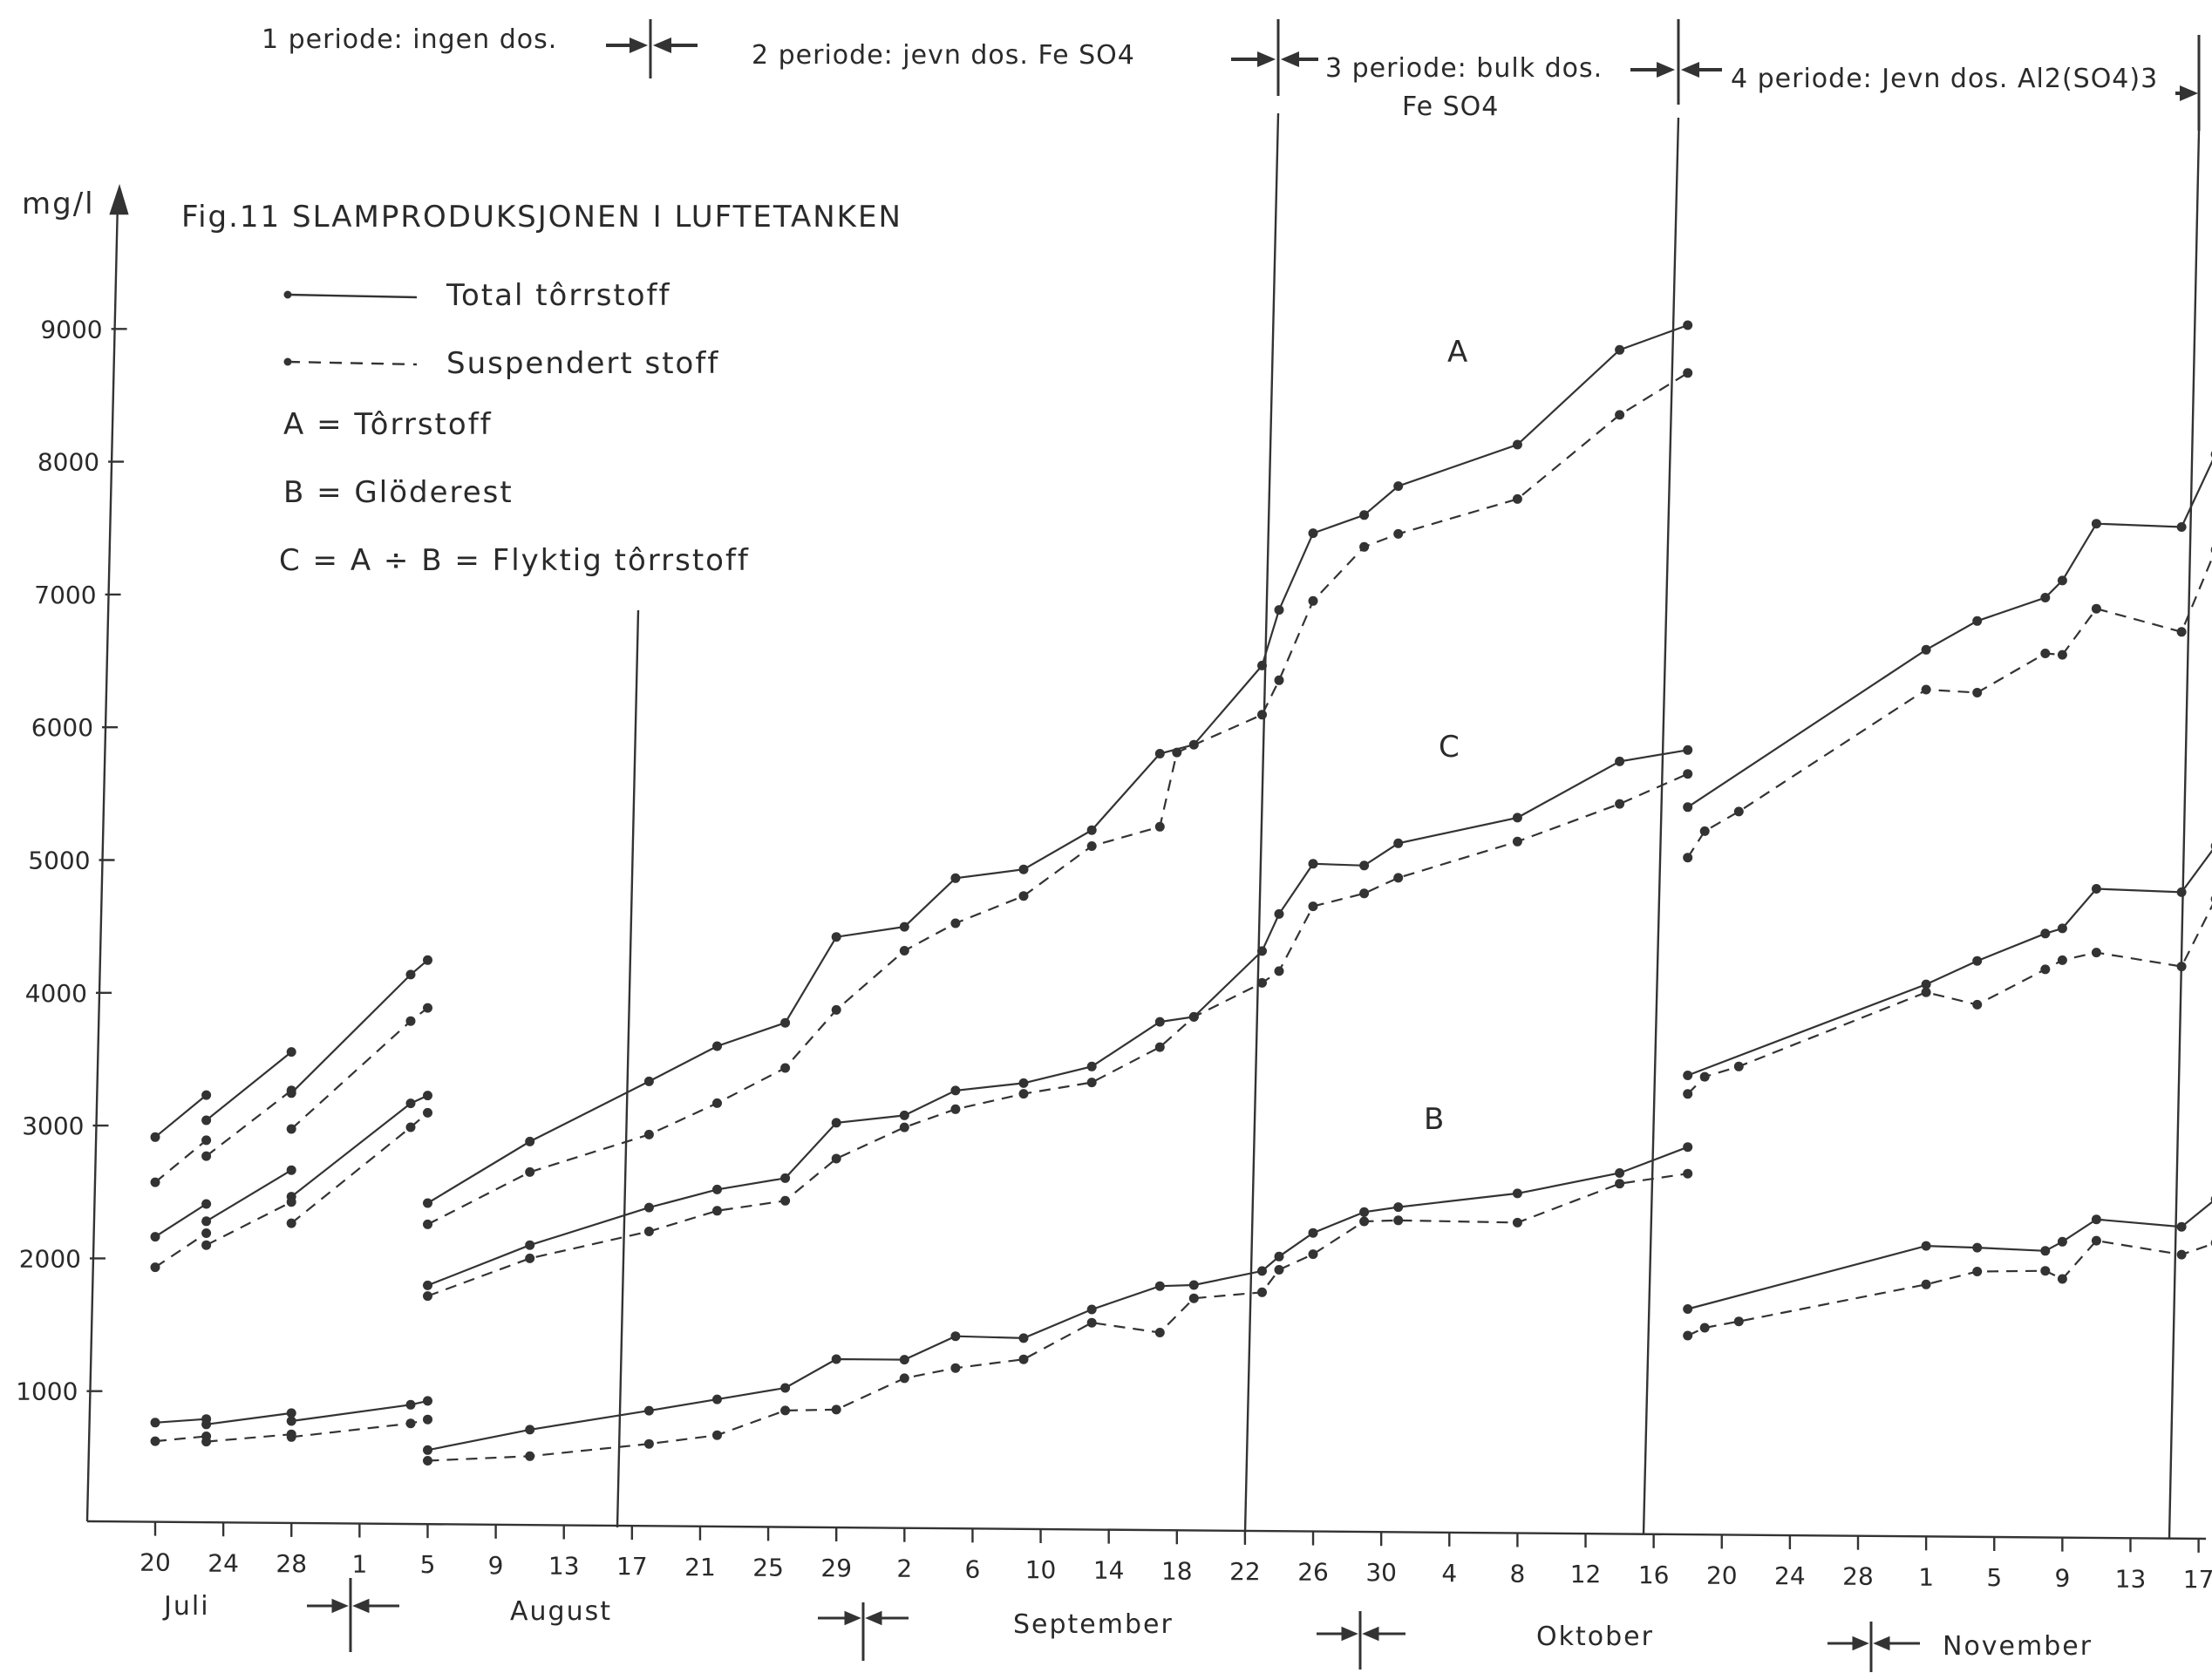  What do you see at coordinates (59, 204) in the screenshot?
I see `y-axis-unit-label: mg/l` at bounding box center [59, 204].